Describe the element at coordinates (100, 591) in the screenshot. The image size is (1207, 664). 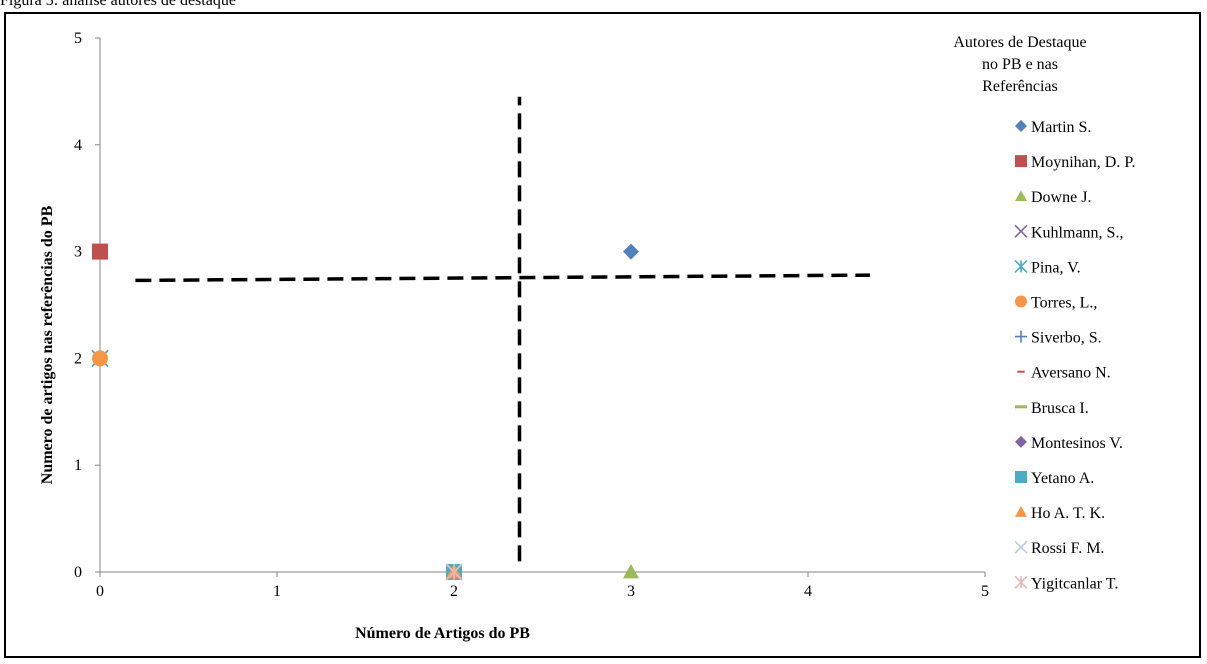
I see `x-tick-label: 0` at that location.